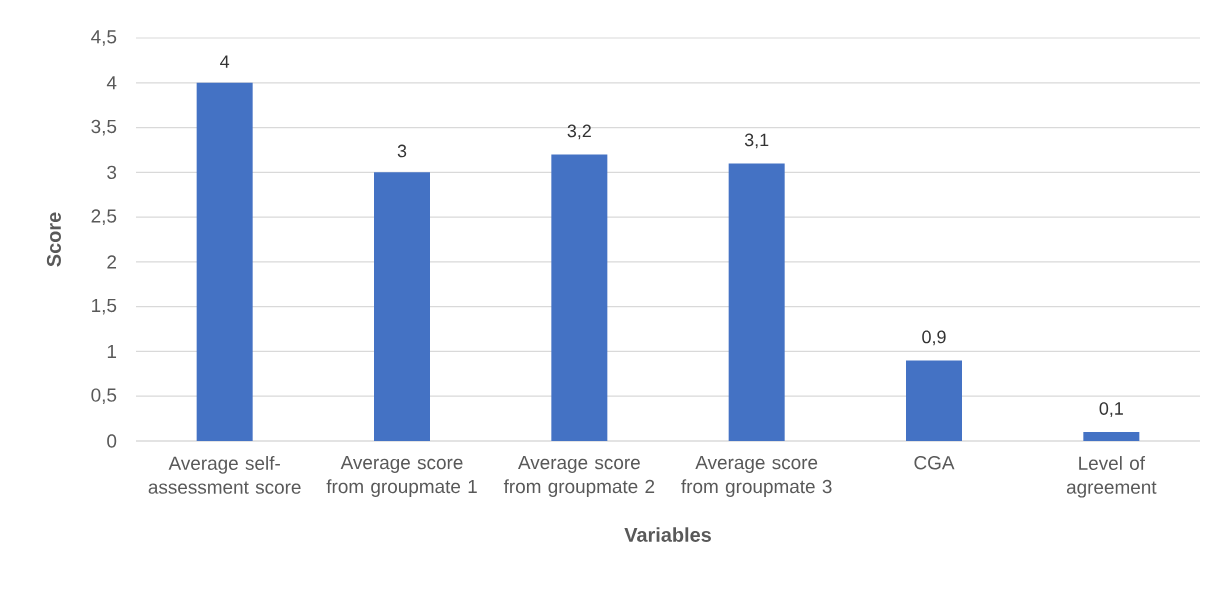 The width and height of the screenshot is (1223, 613). What do you see at coordinates (112, 441) in the screenshot?
I see `y-tick-label: 0` at bounding box center [112, 441].